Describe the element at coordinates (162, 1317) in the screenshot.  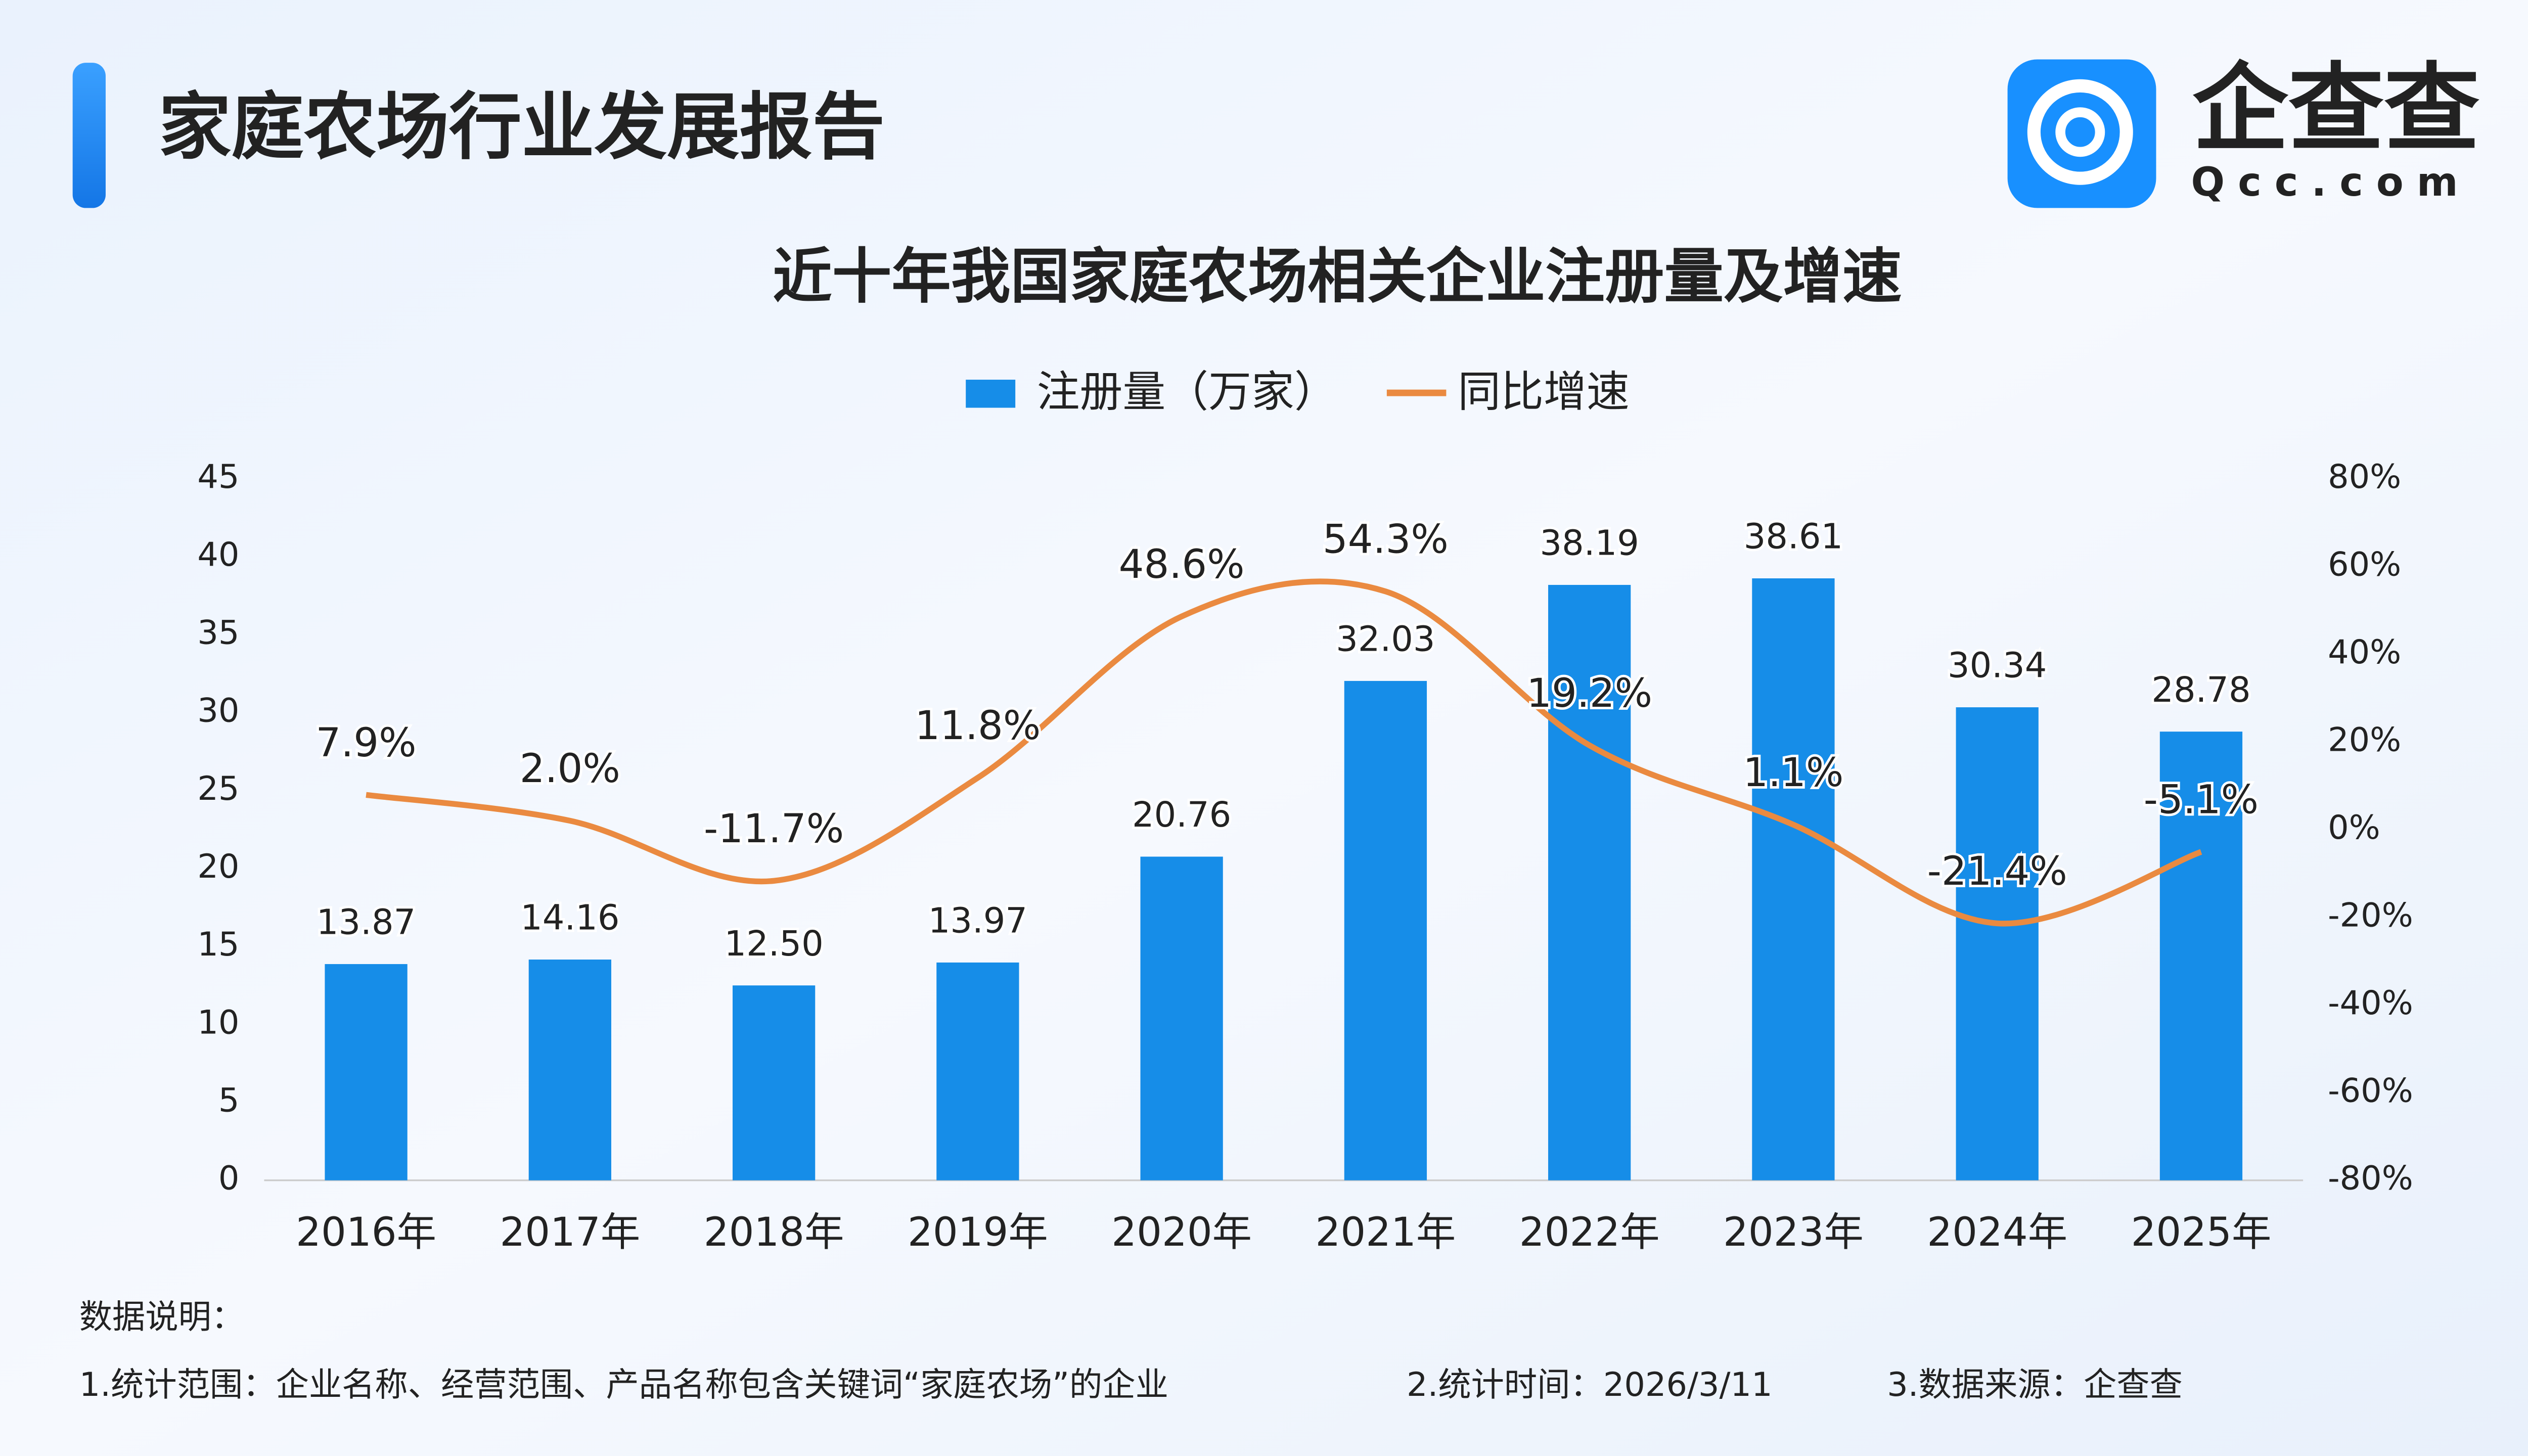
I see `notes-heading: 数据说明：` at that location.